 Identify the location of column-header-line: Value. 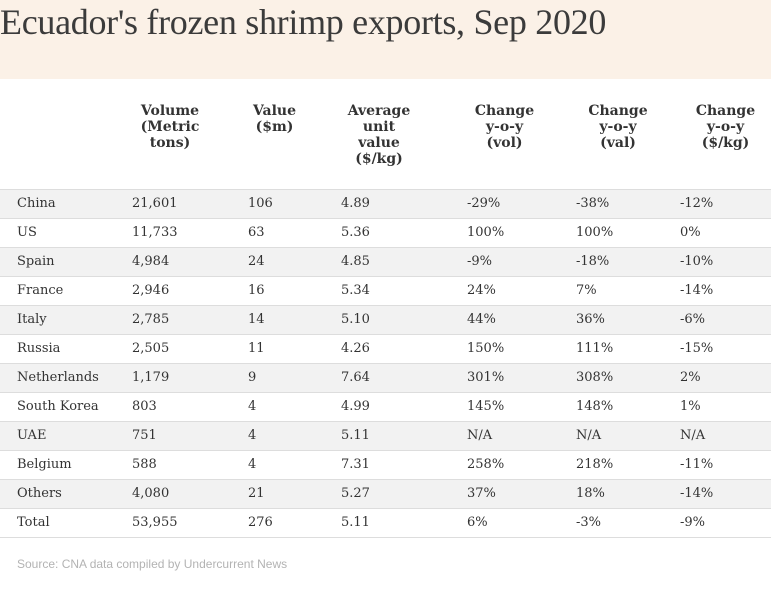
(274, 111).